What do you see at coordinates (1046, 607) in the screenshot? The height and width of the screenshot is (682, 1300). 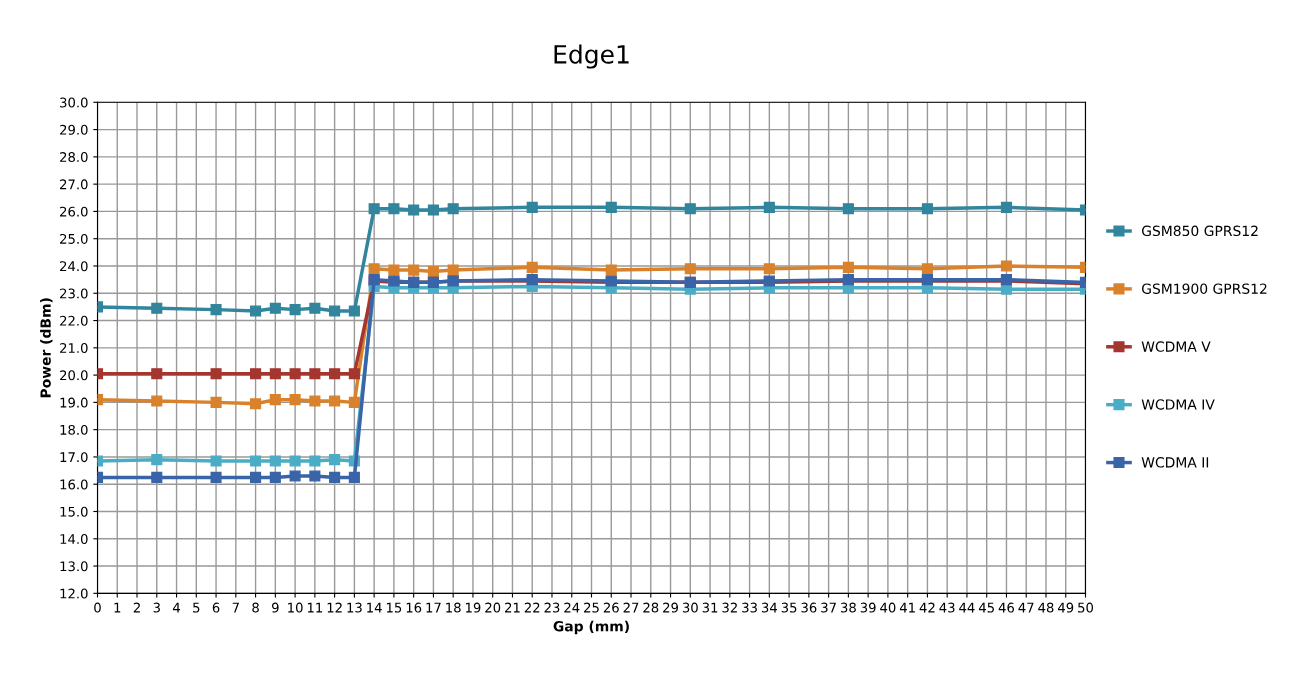 I see `x-tick-label: 48` at bounding box center [1046, 607].